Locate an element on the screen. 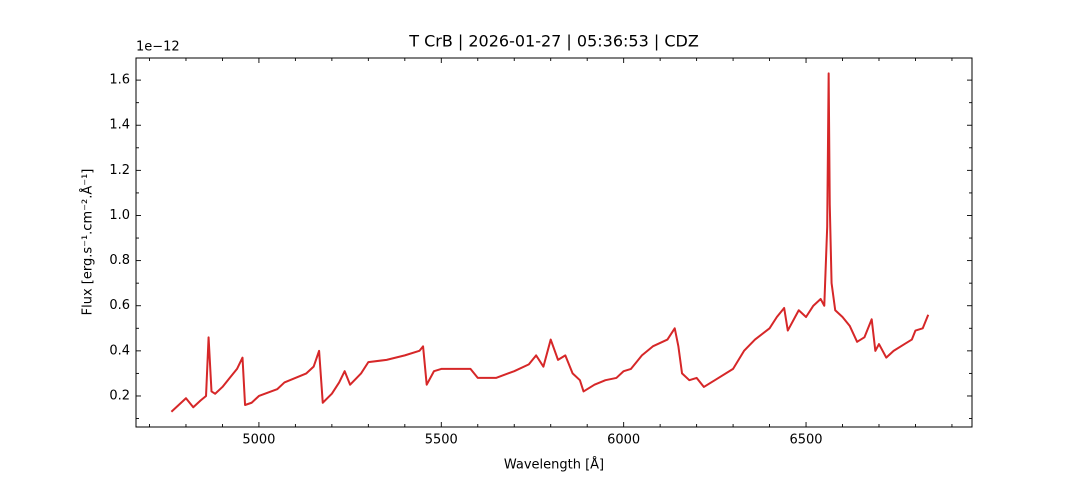 This screenshot has width=1080, height=480. y-offset-label: 1e−12 is located at coordinates (158, 47).